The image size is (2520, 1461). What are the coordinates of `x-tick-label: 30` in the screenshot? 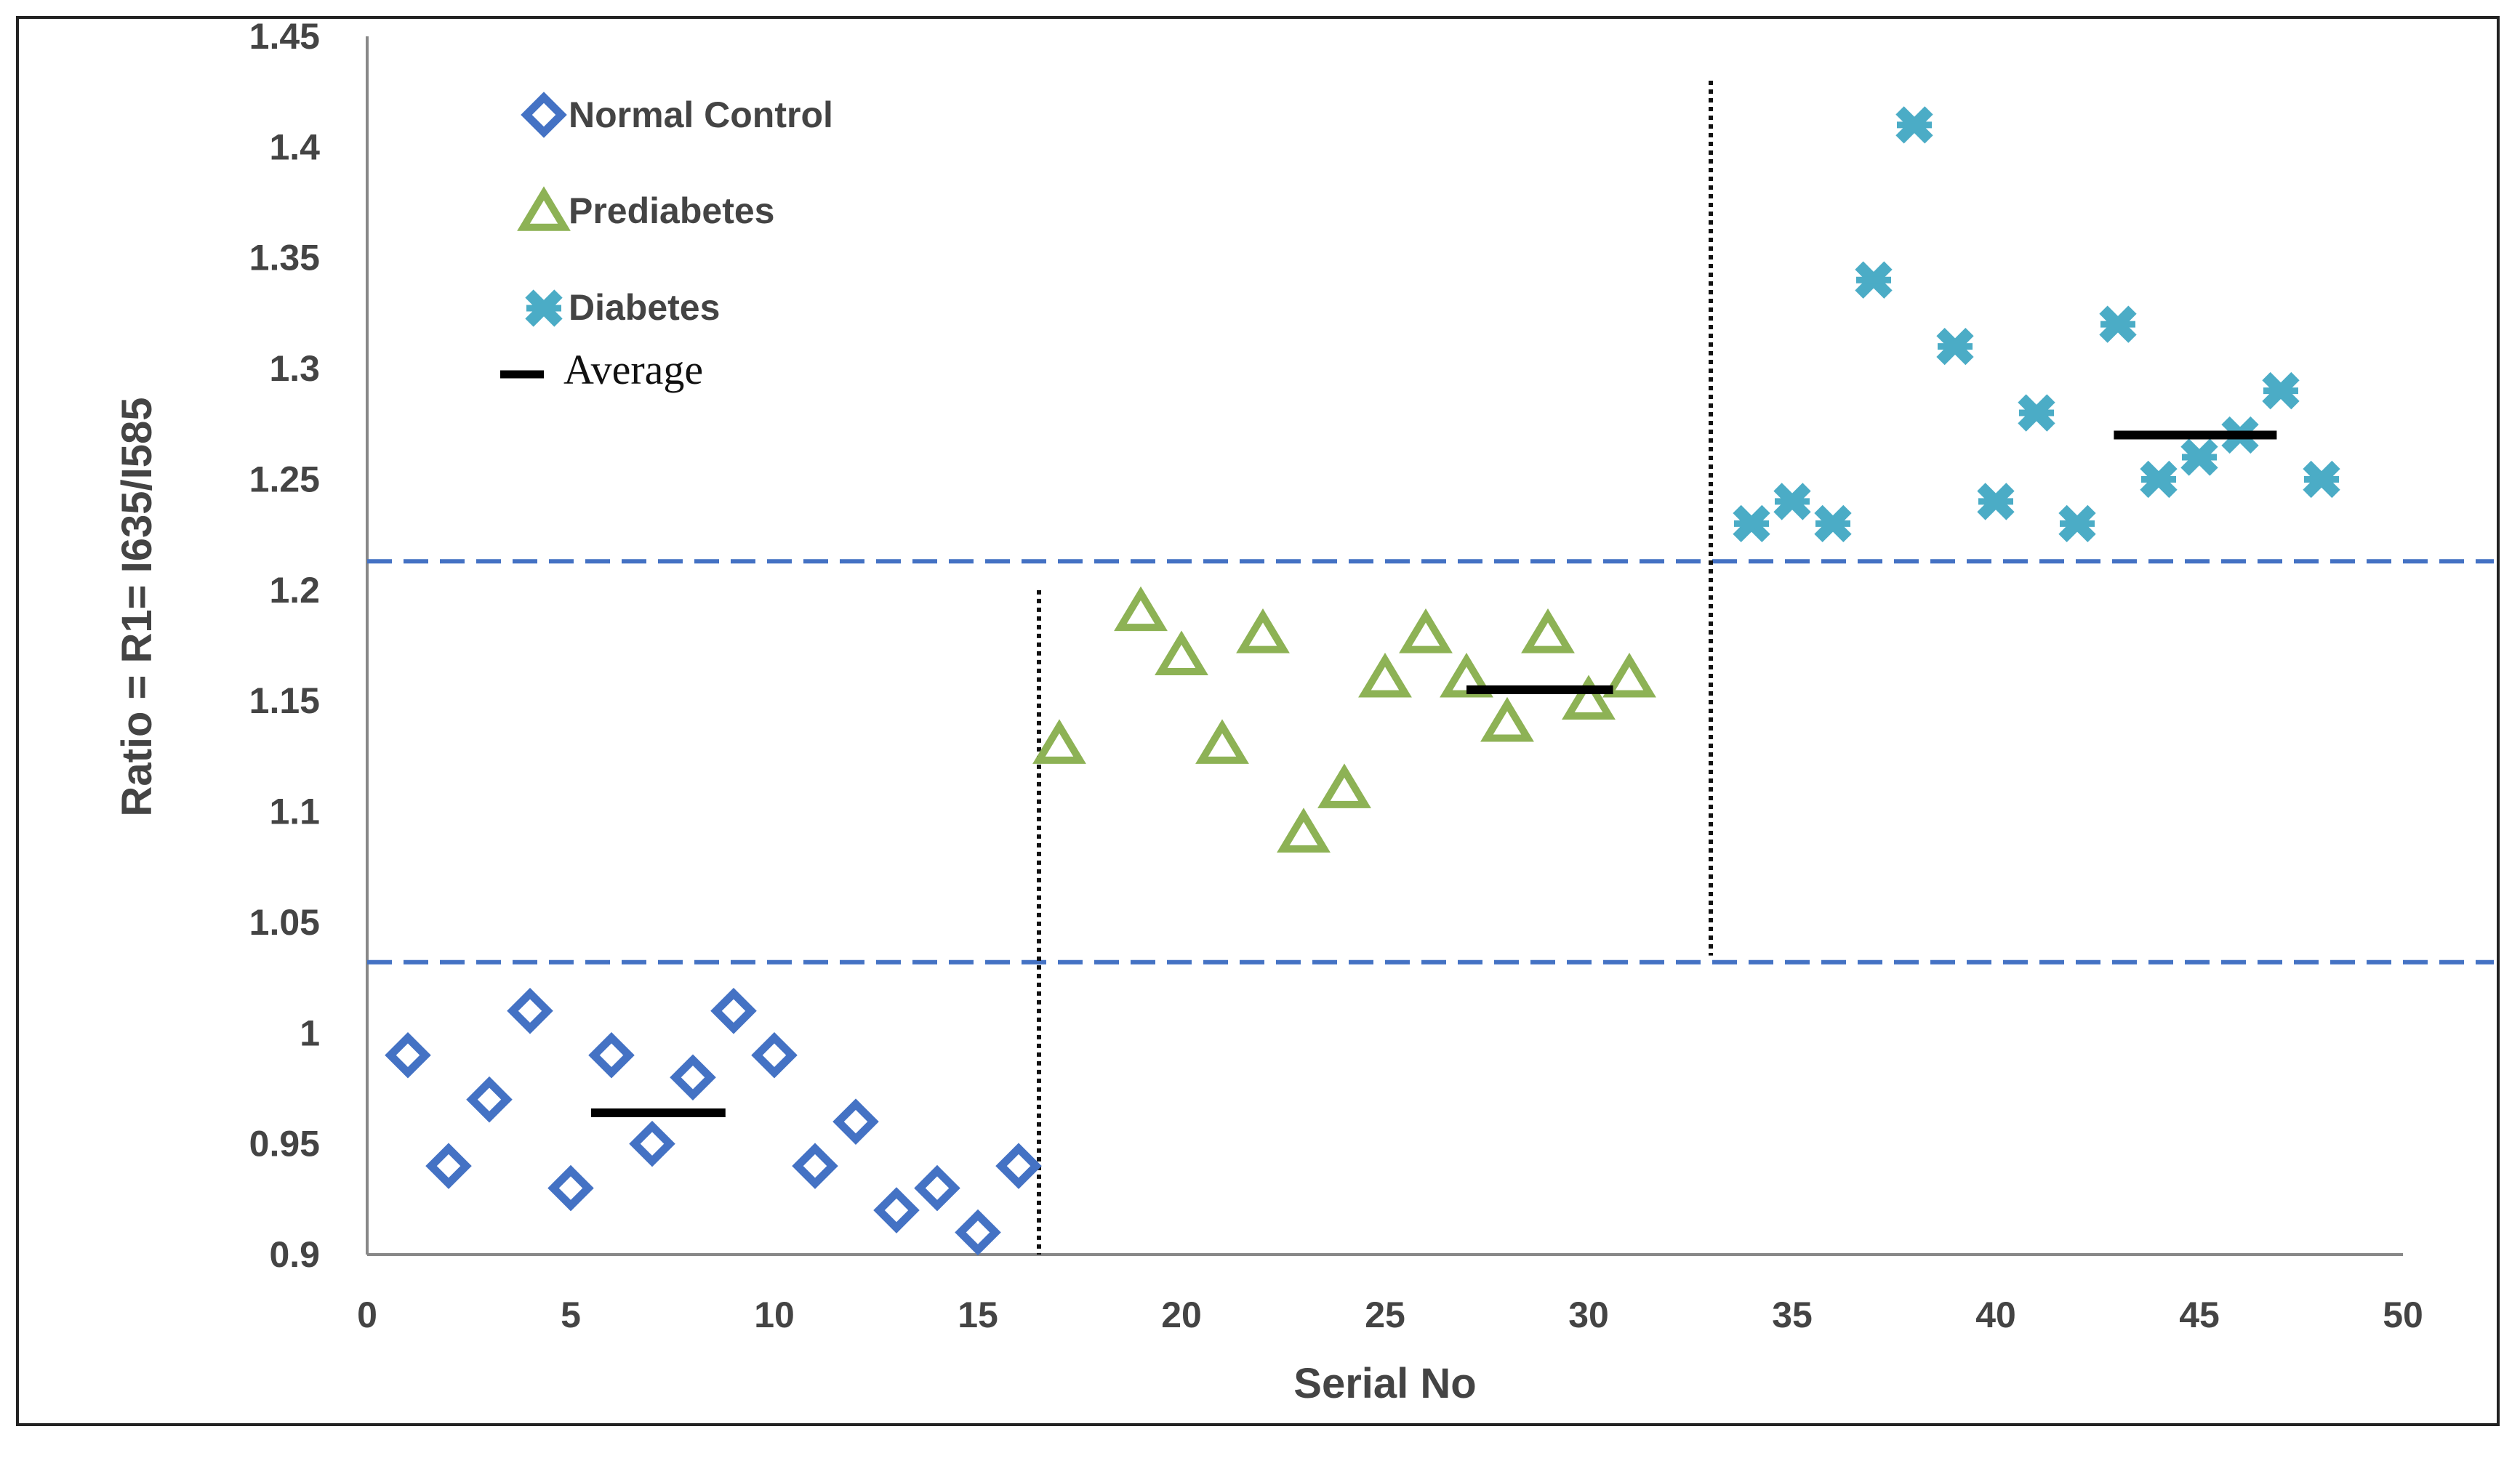 It's located at (1588, 1315).